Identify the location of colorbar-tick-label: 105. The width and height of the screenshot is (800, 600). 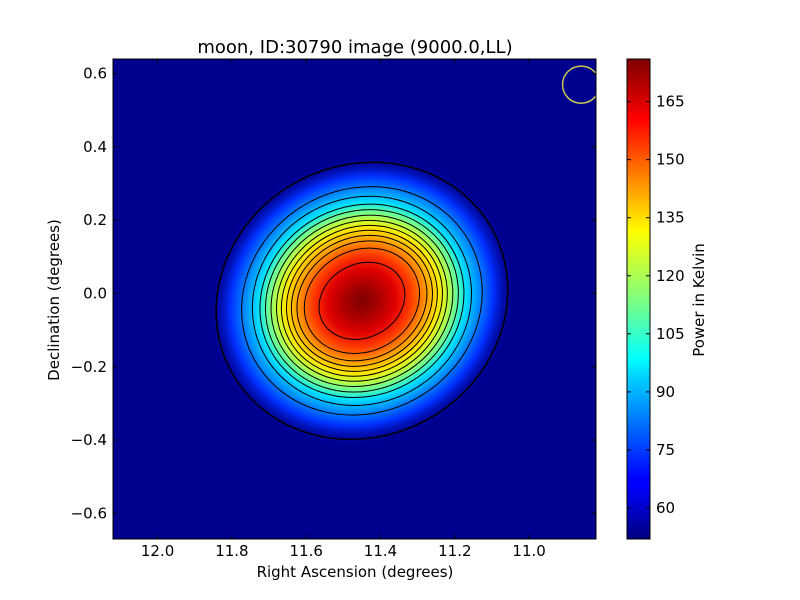
(670, 334).